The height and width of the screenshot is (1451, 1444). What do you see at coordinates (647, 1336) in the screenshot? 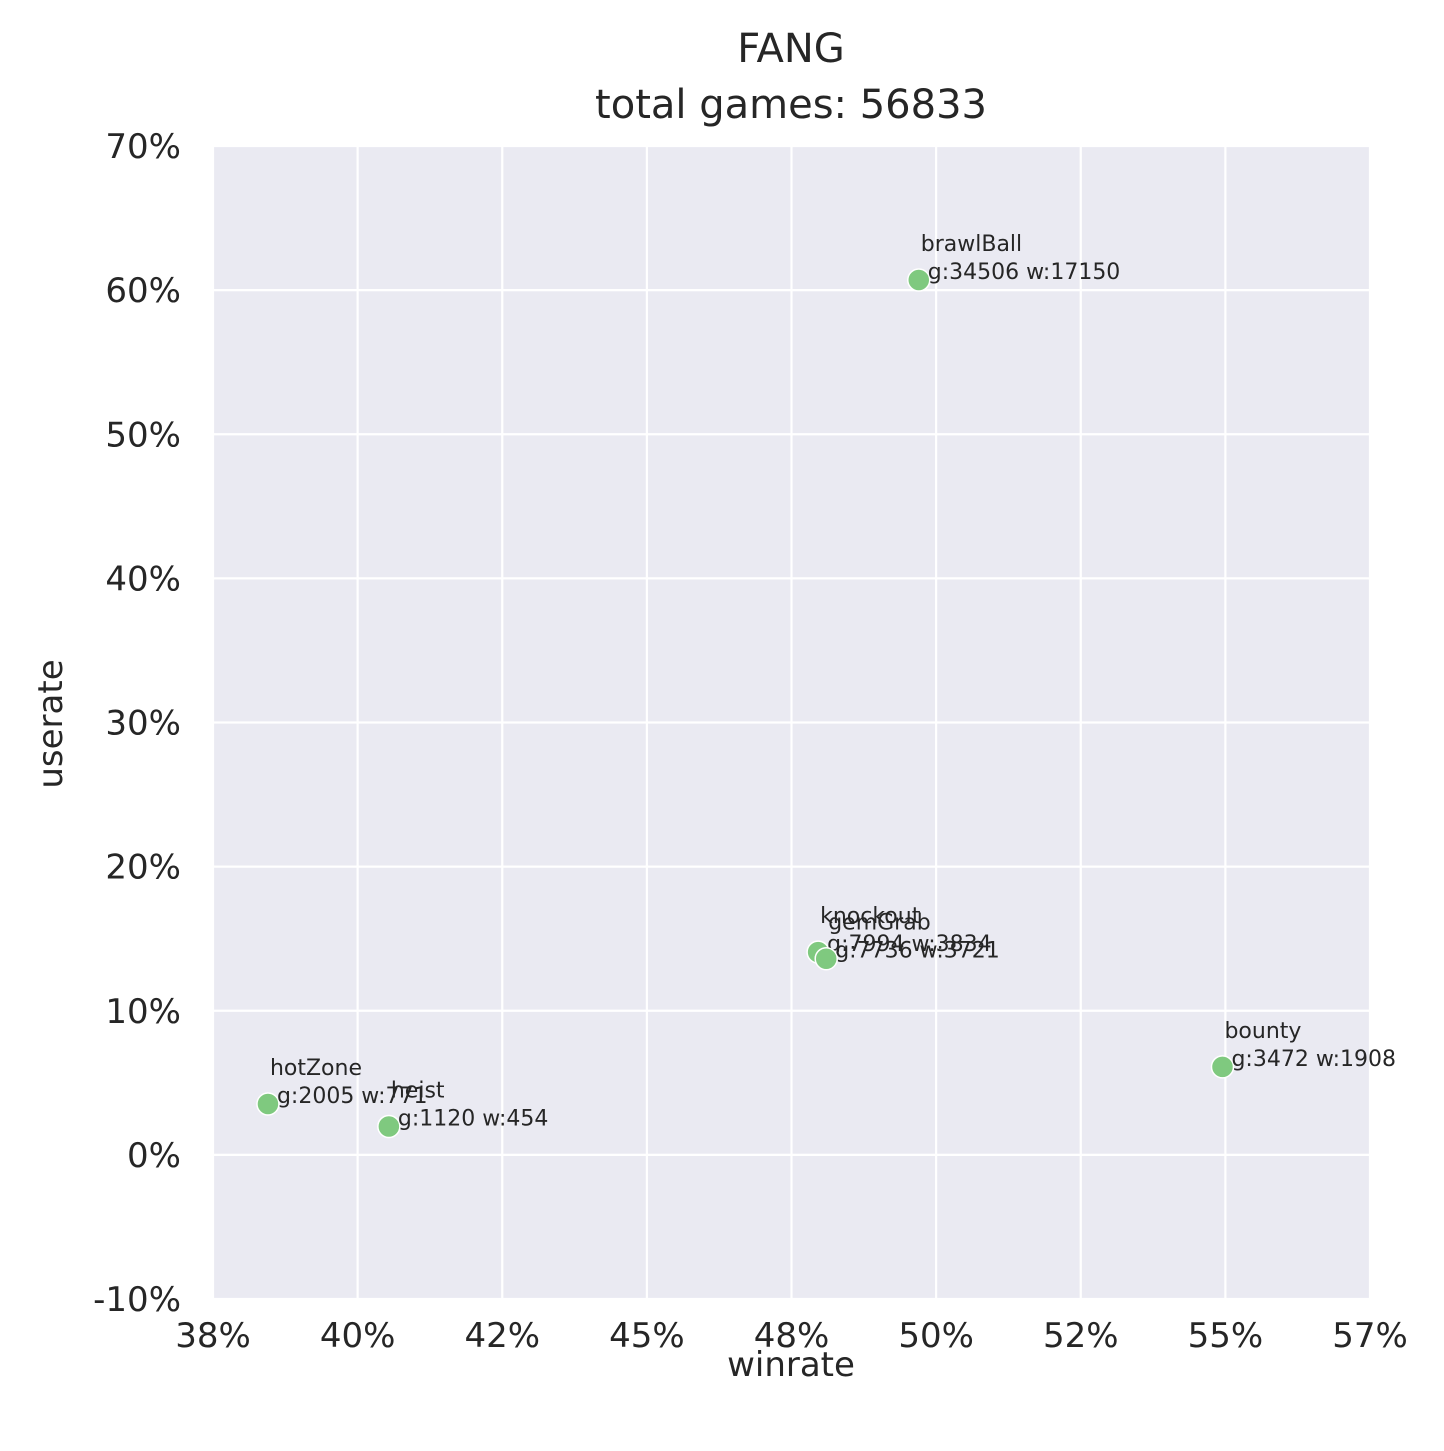
I see `x-tick-label: 45%` at bounding box center [647, 1336].